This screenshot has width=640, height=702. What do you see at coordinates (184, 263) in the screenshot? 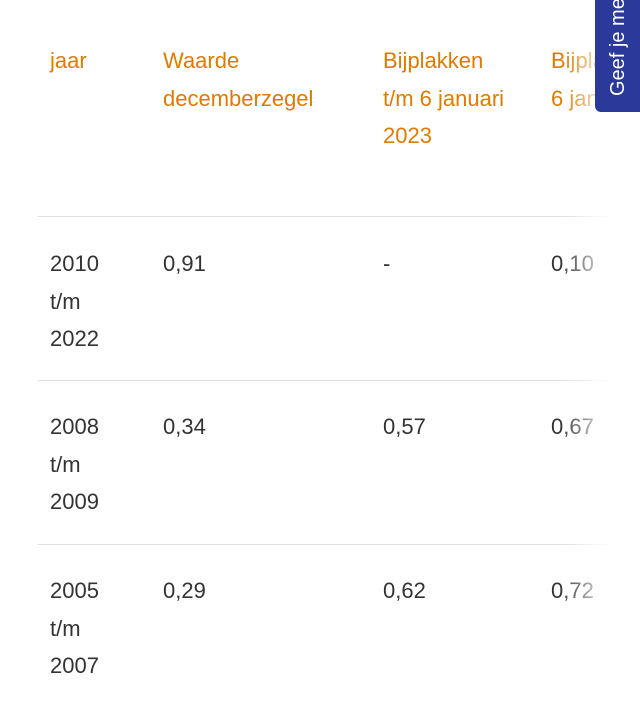
I see `table-cell: 0,91` at bounding box center [184, 263].